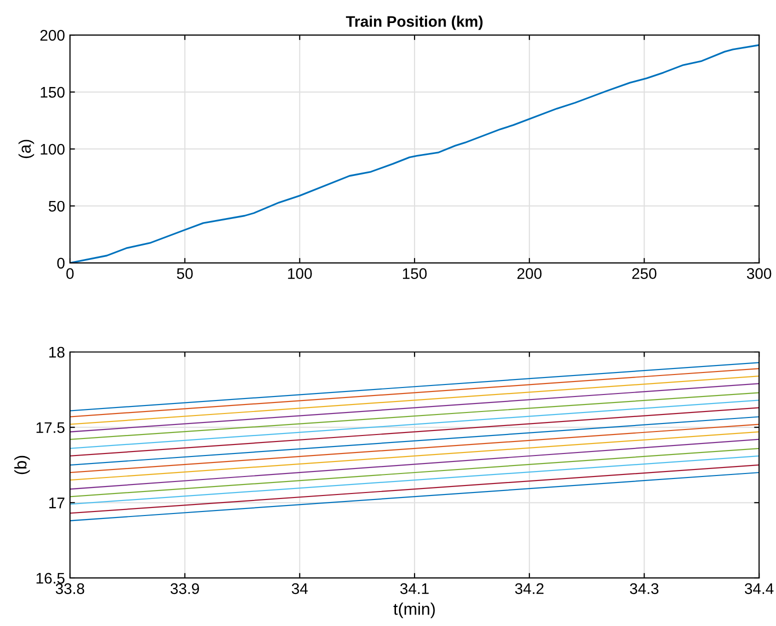  Describe the element at coordinates (56, 206) in the screenshot. I see `y-tick-label: 50` at that location.